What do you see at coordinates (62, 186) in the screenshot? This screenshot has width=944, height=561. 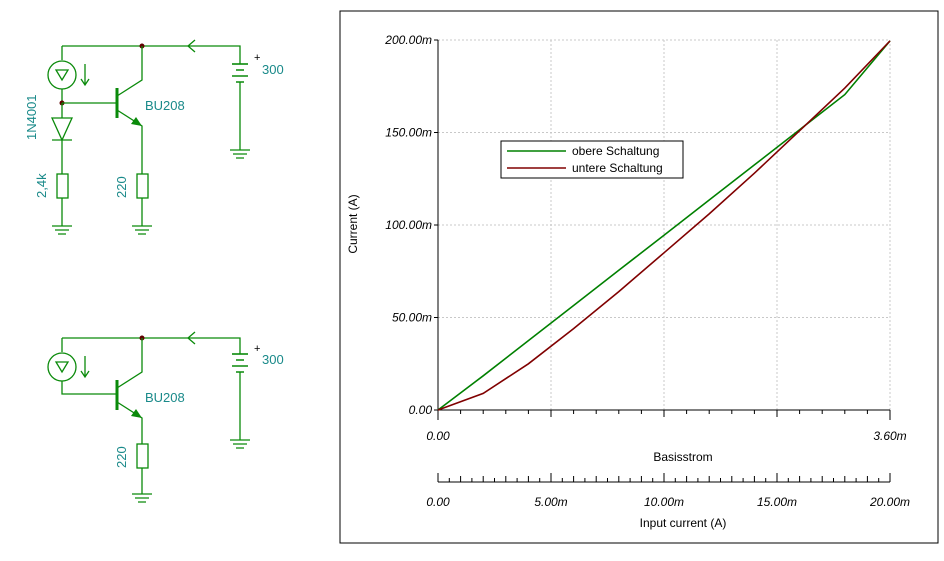 I see `resistor-base-icon` at bounding box center [62, 186].